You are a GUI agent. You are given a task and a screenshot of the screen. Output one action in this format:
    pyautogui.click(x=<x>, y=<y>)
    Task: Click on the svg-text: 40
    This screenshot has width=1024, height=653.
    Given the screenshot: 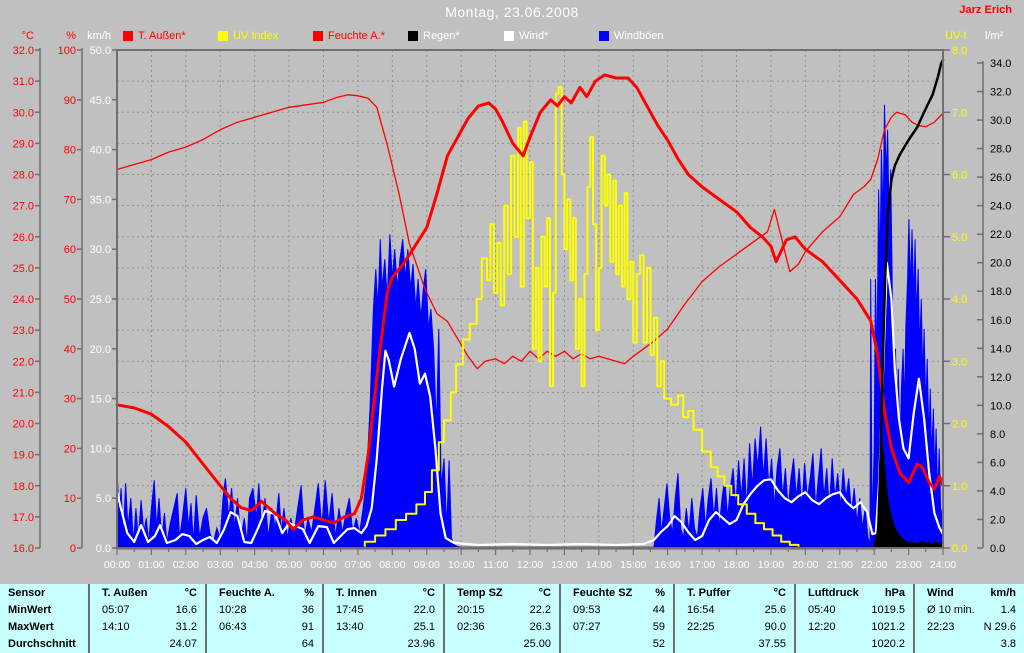 What is the action you would take?
    pyautogui.click(x=70, y=350)
    